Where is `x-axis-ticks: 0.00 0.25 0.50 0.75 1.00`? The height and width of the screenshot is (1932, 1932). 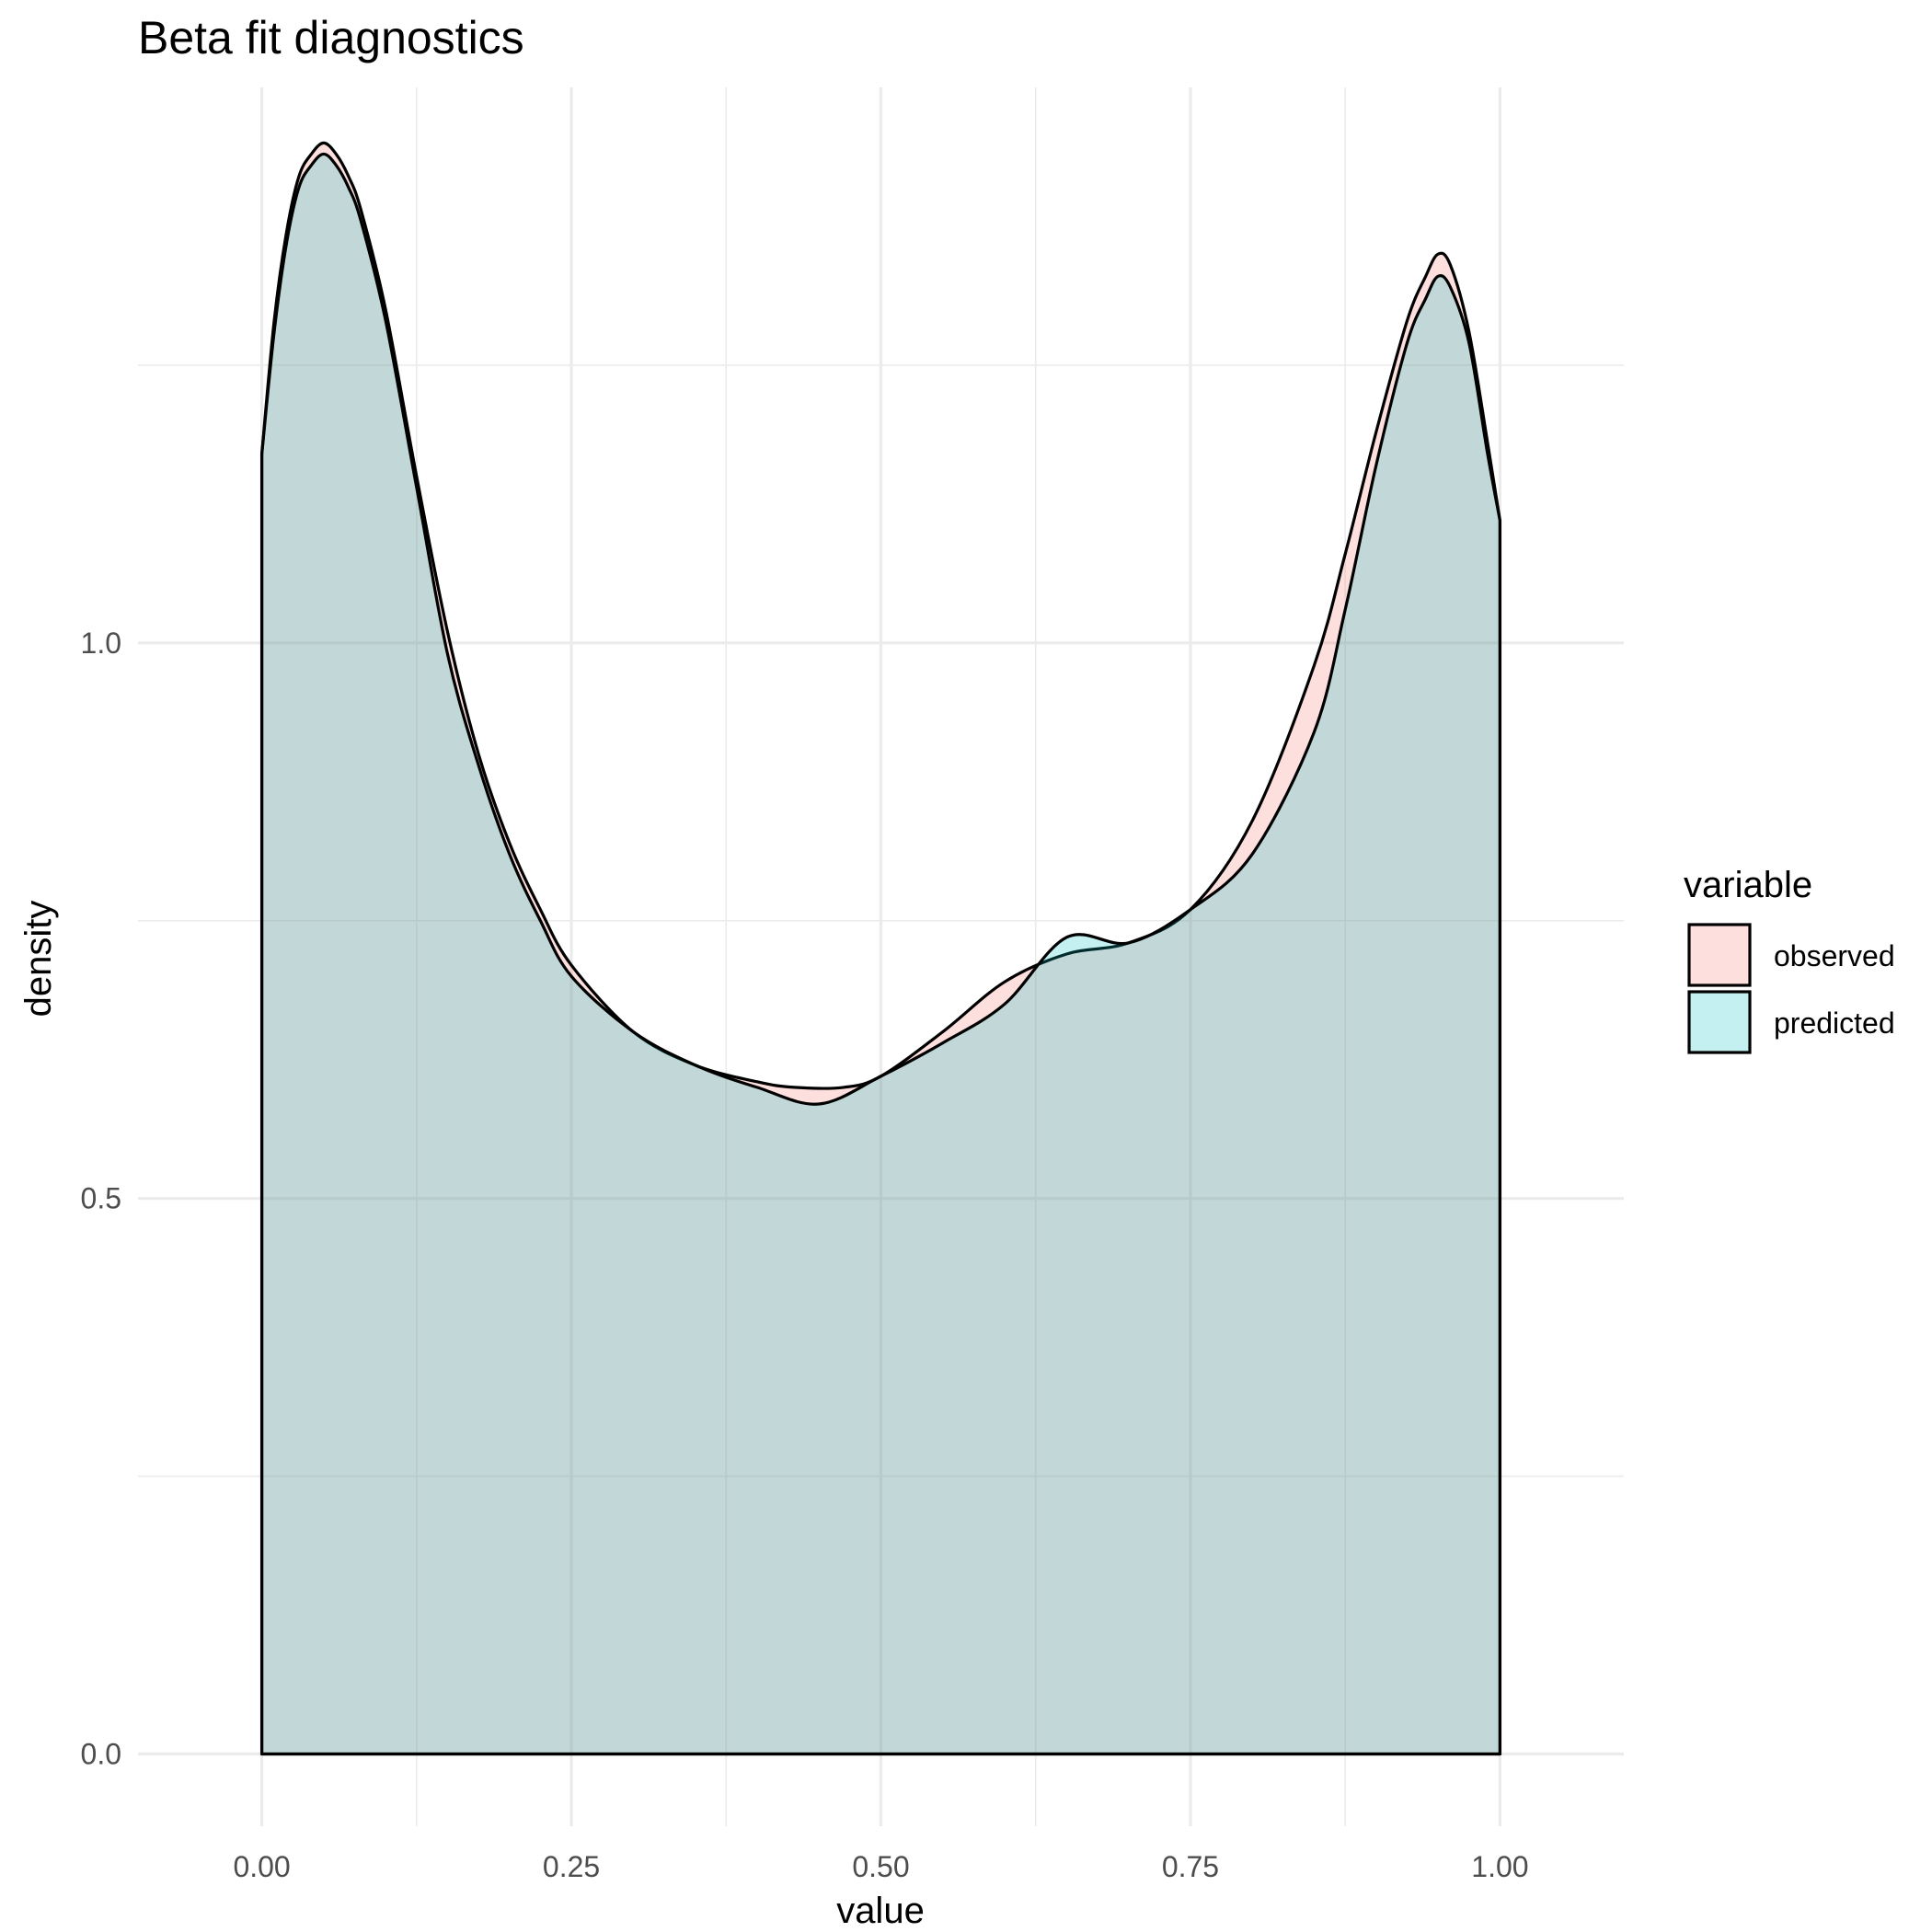 x-axis-ticks: 0.00 0.25 0.50 0.75 1.00 is located at coordinates (880, 1866).